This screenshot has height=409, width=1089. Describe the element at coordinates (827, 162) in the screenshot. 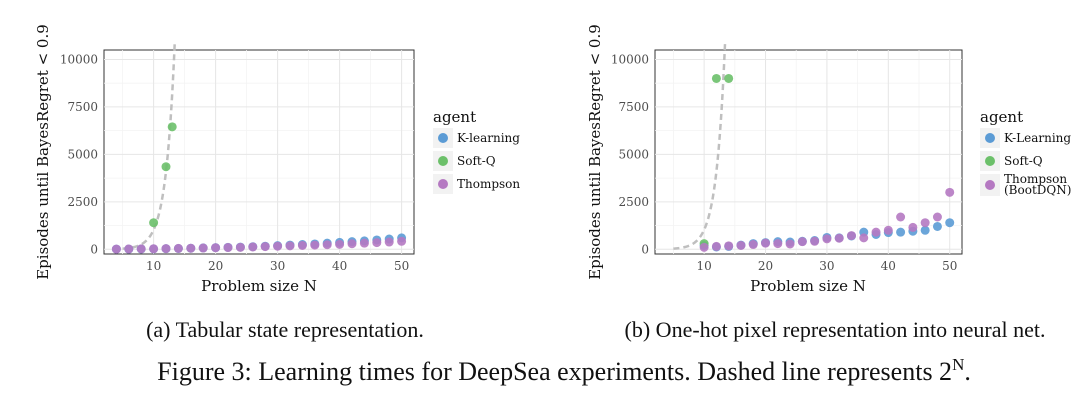

I see `points-b` at that location.